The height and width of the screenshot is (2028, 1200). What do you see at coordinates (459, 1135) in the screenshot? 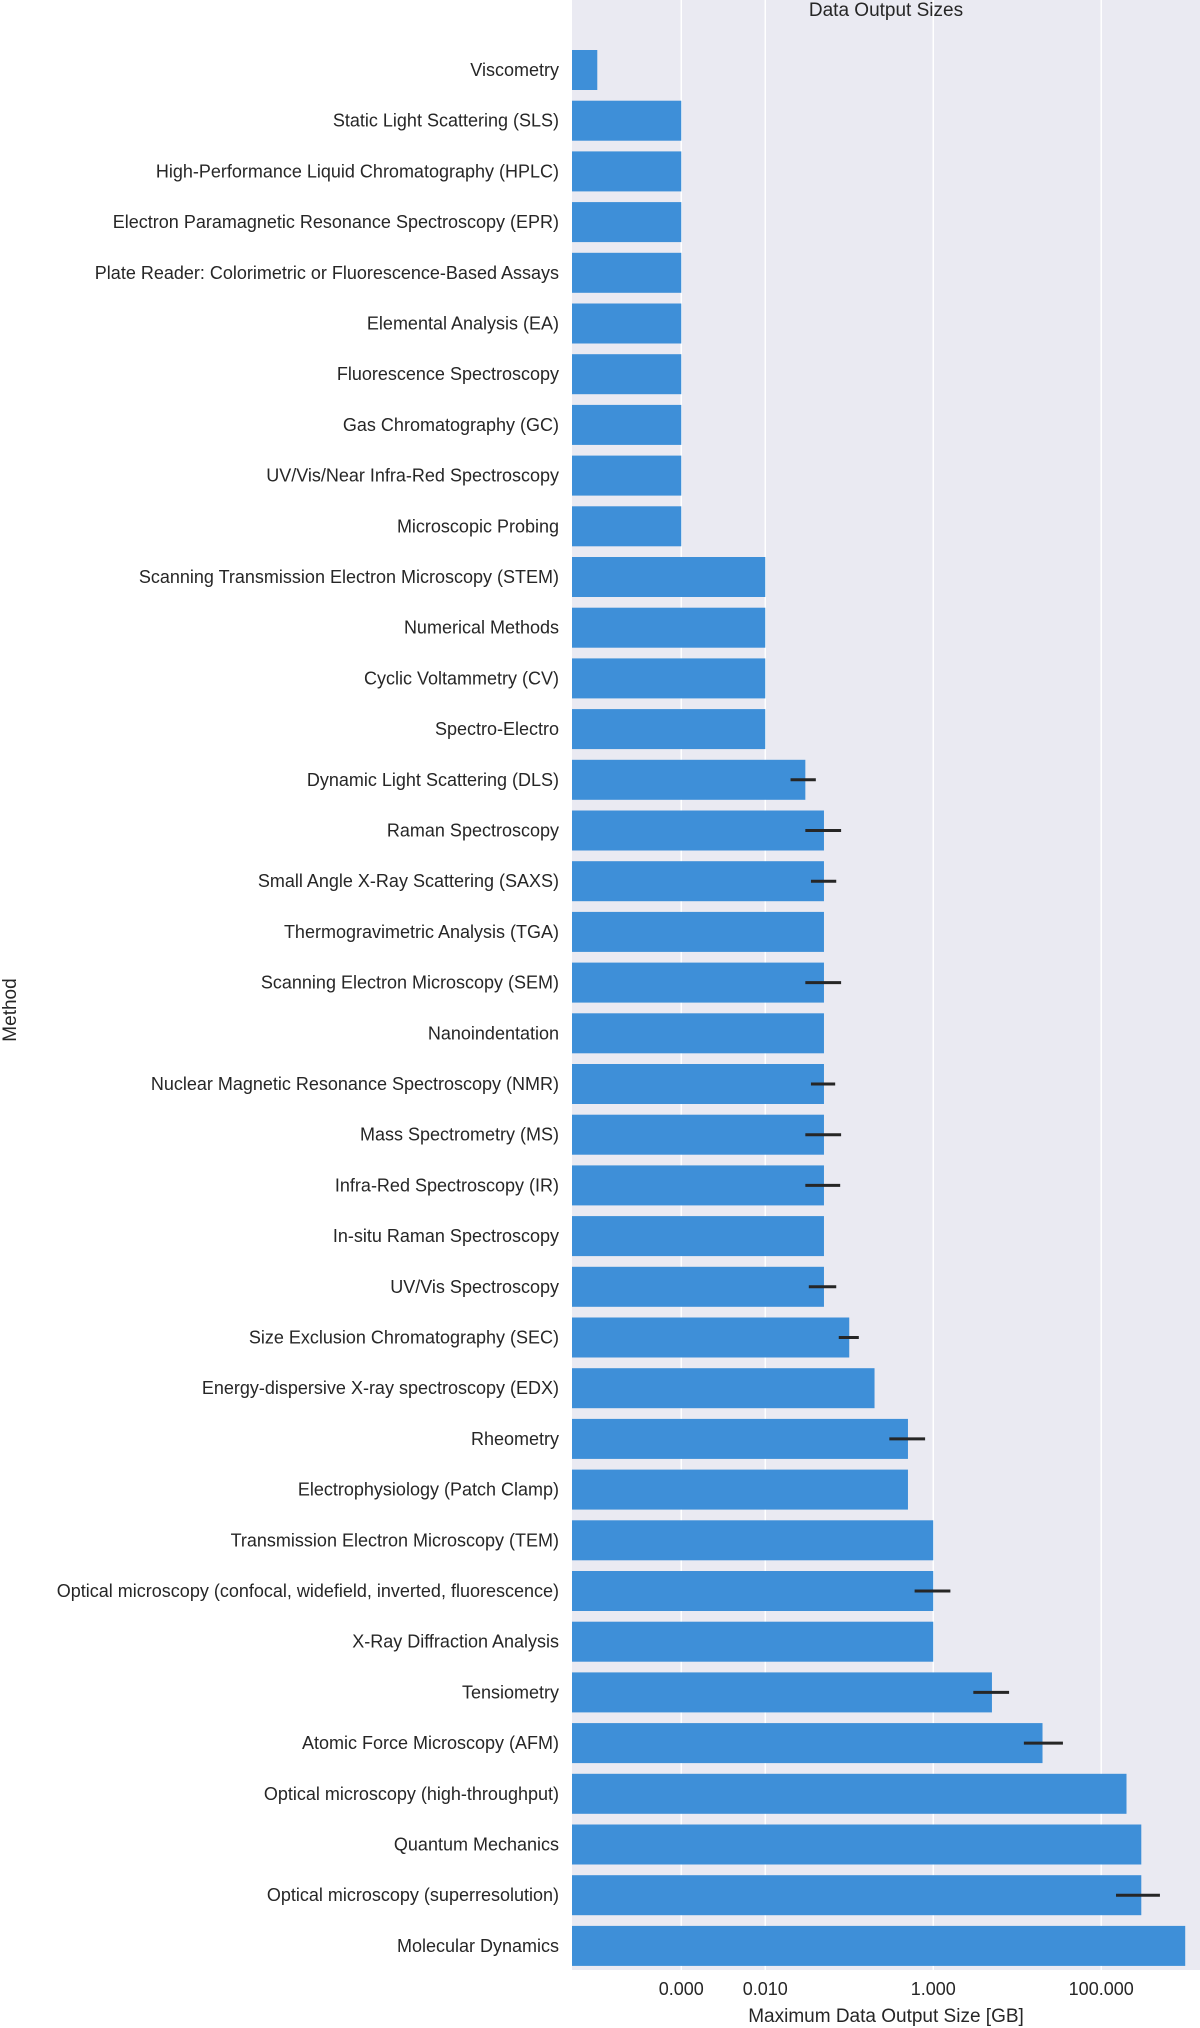
I see `category-label: Mass Spectrometry (MS)` at bounding box center [459, 1135].